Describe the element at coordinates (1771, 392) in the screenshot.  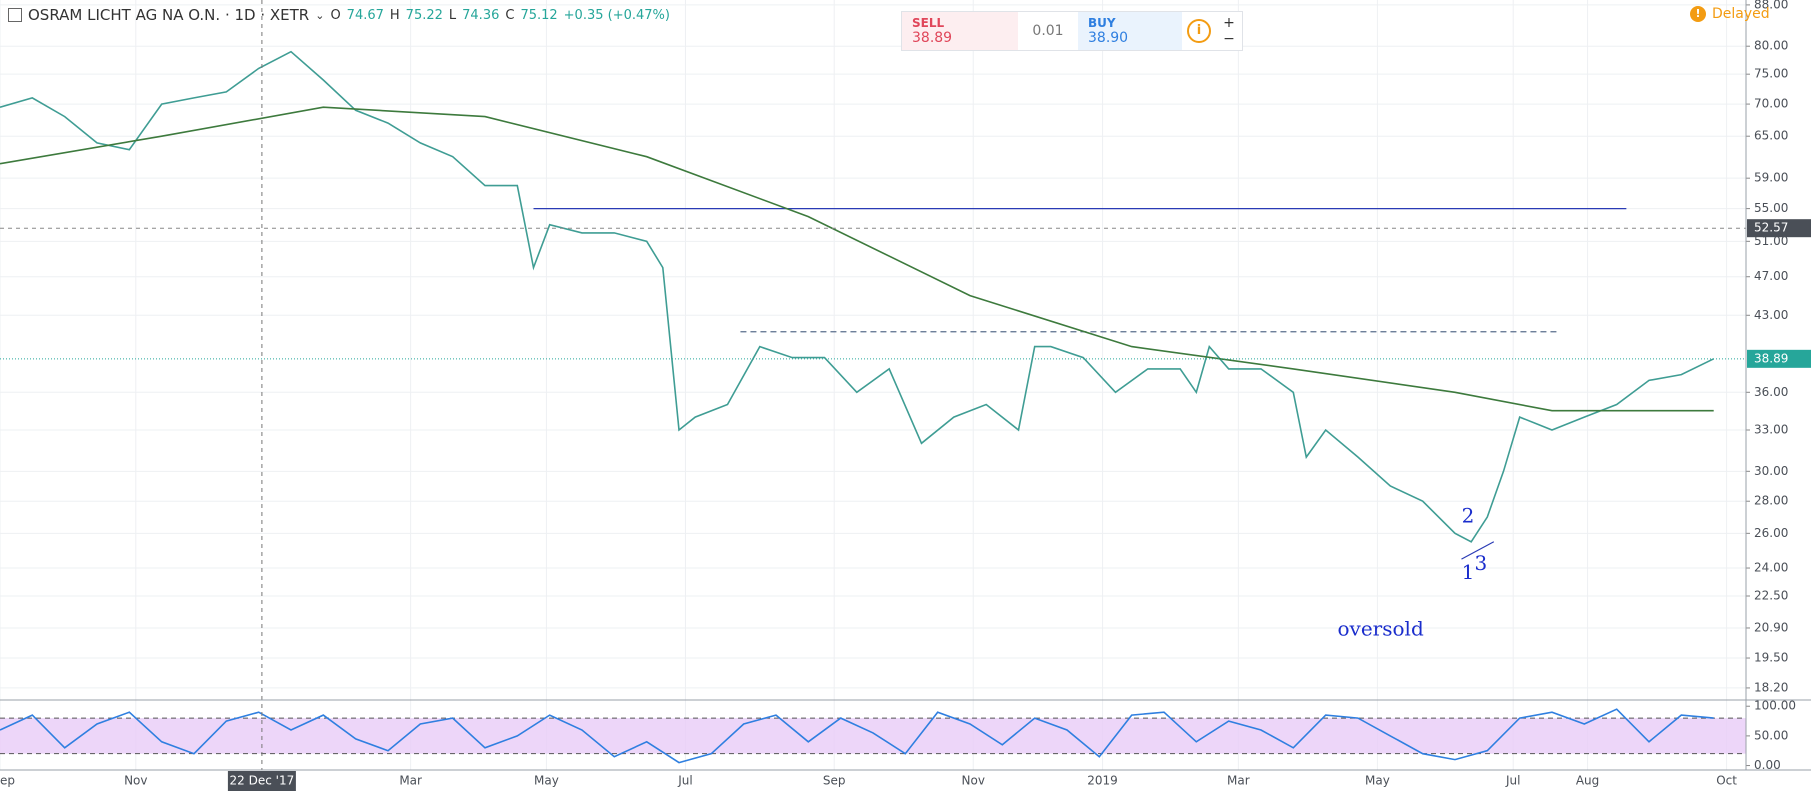
I see `y-tick-label: 36.00` at that location.